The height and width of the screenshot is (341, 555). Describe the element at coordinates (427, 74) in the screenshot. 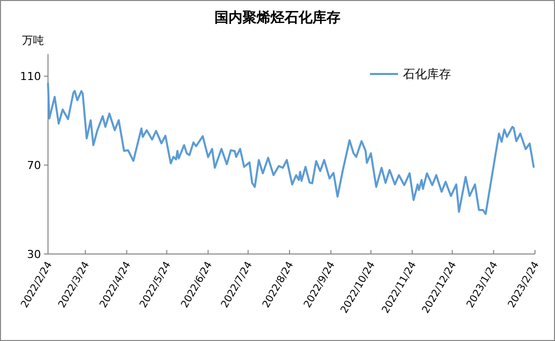

I see `legend-label: 石化库存` at that location.